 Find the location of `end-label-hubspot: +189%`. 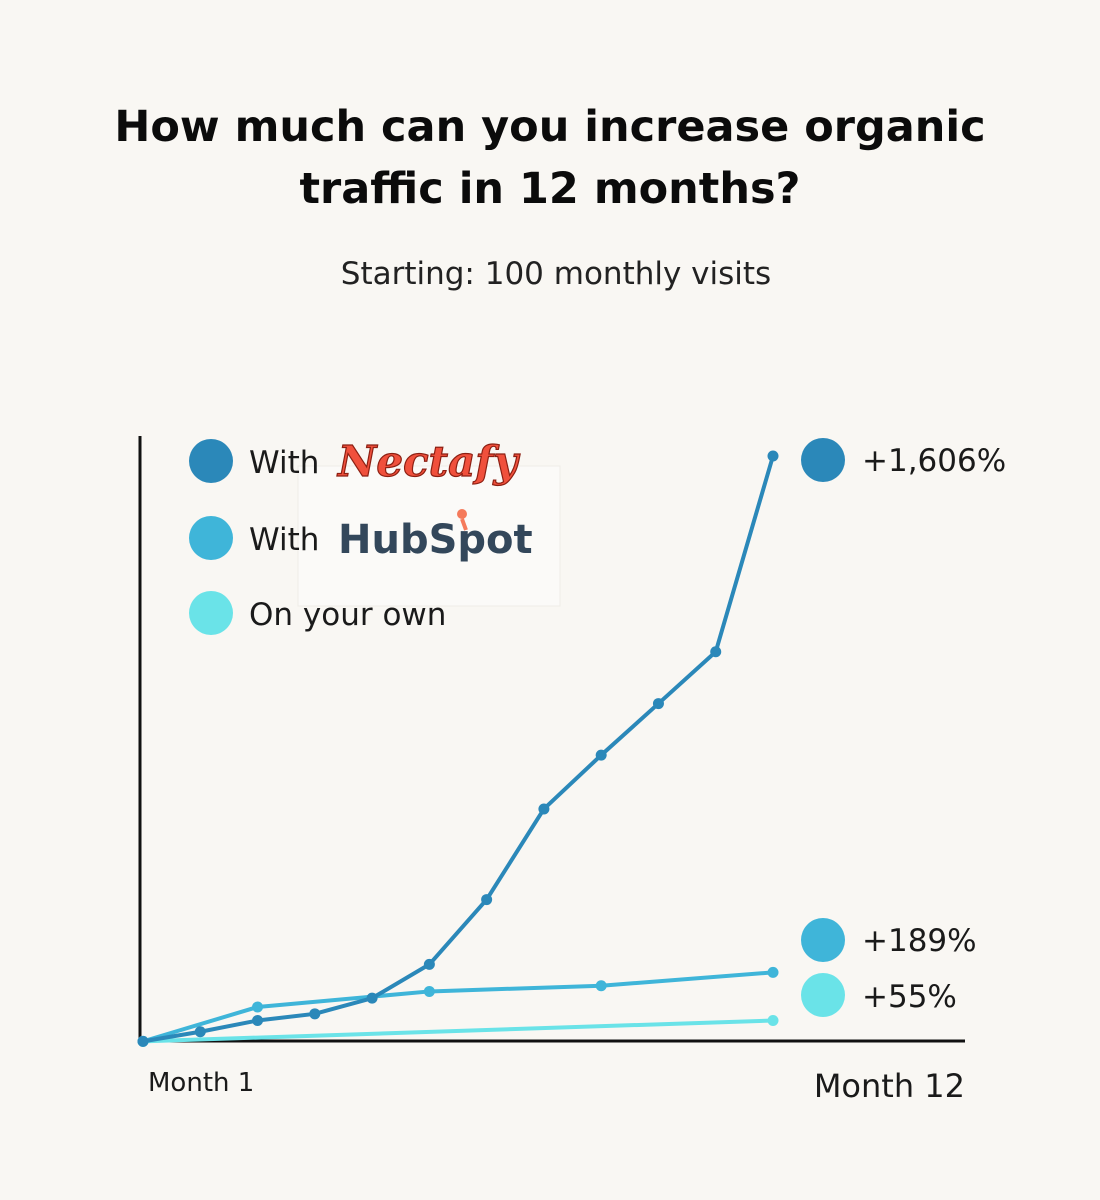

end-label-hubspot: +189% is located at coordinates (889, 940).